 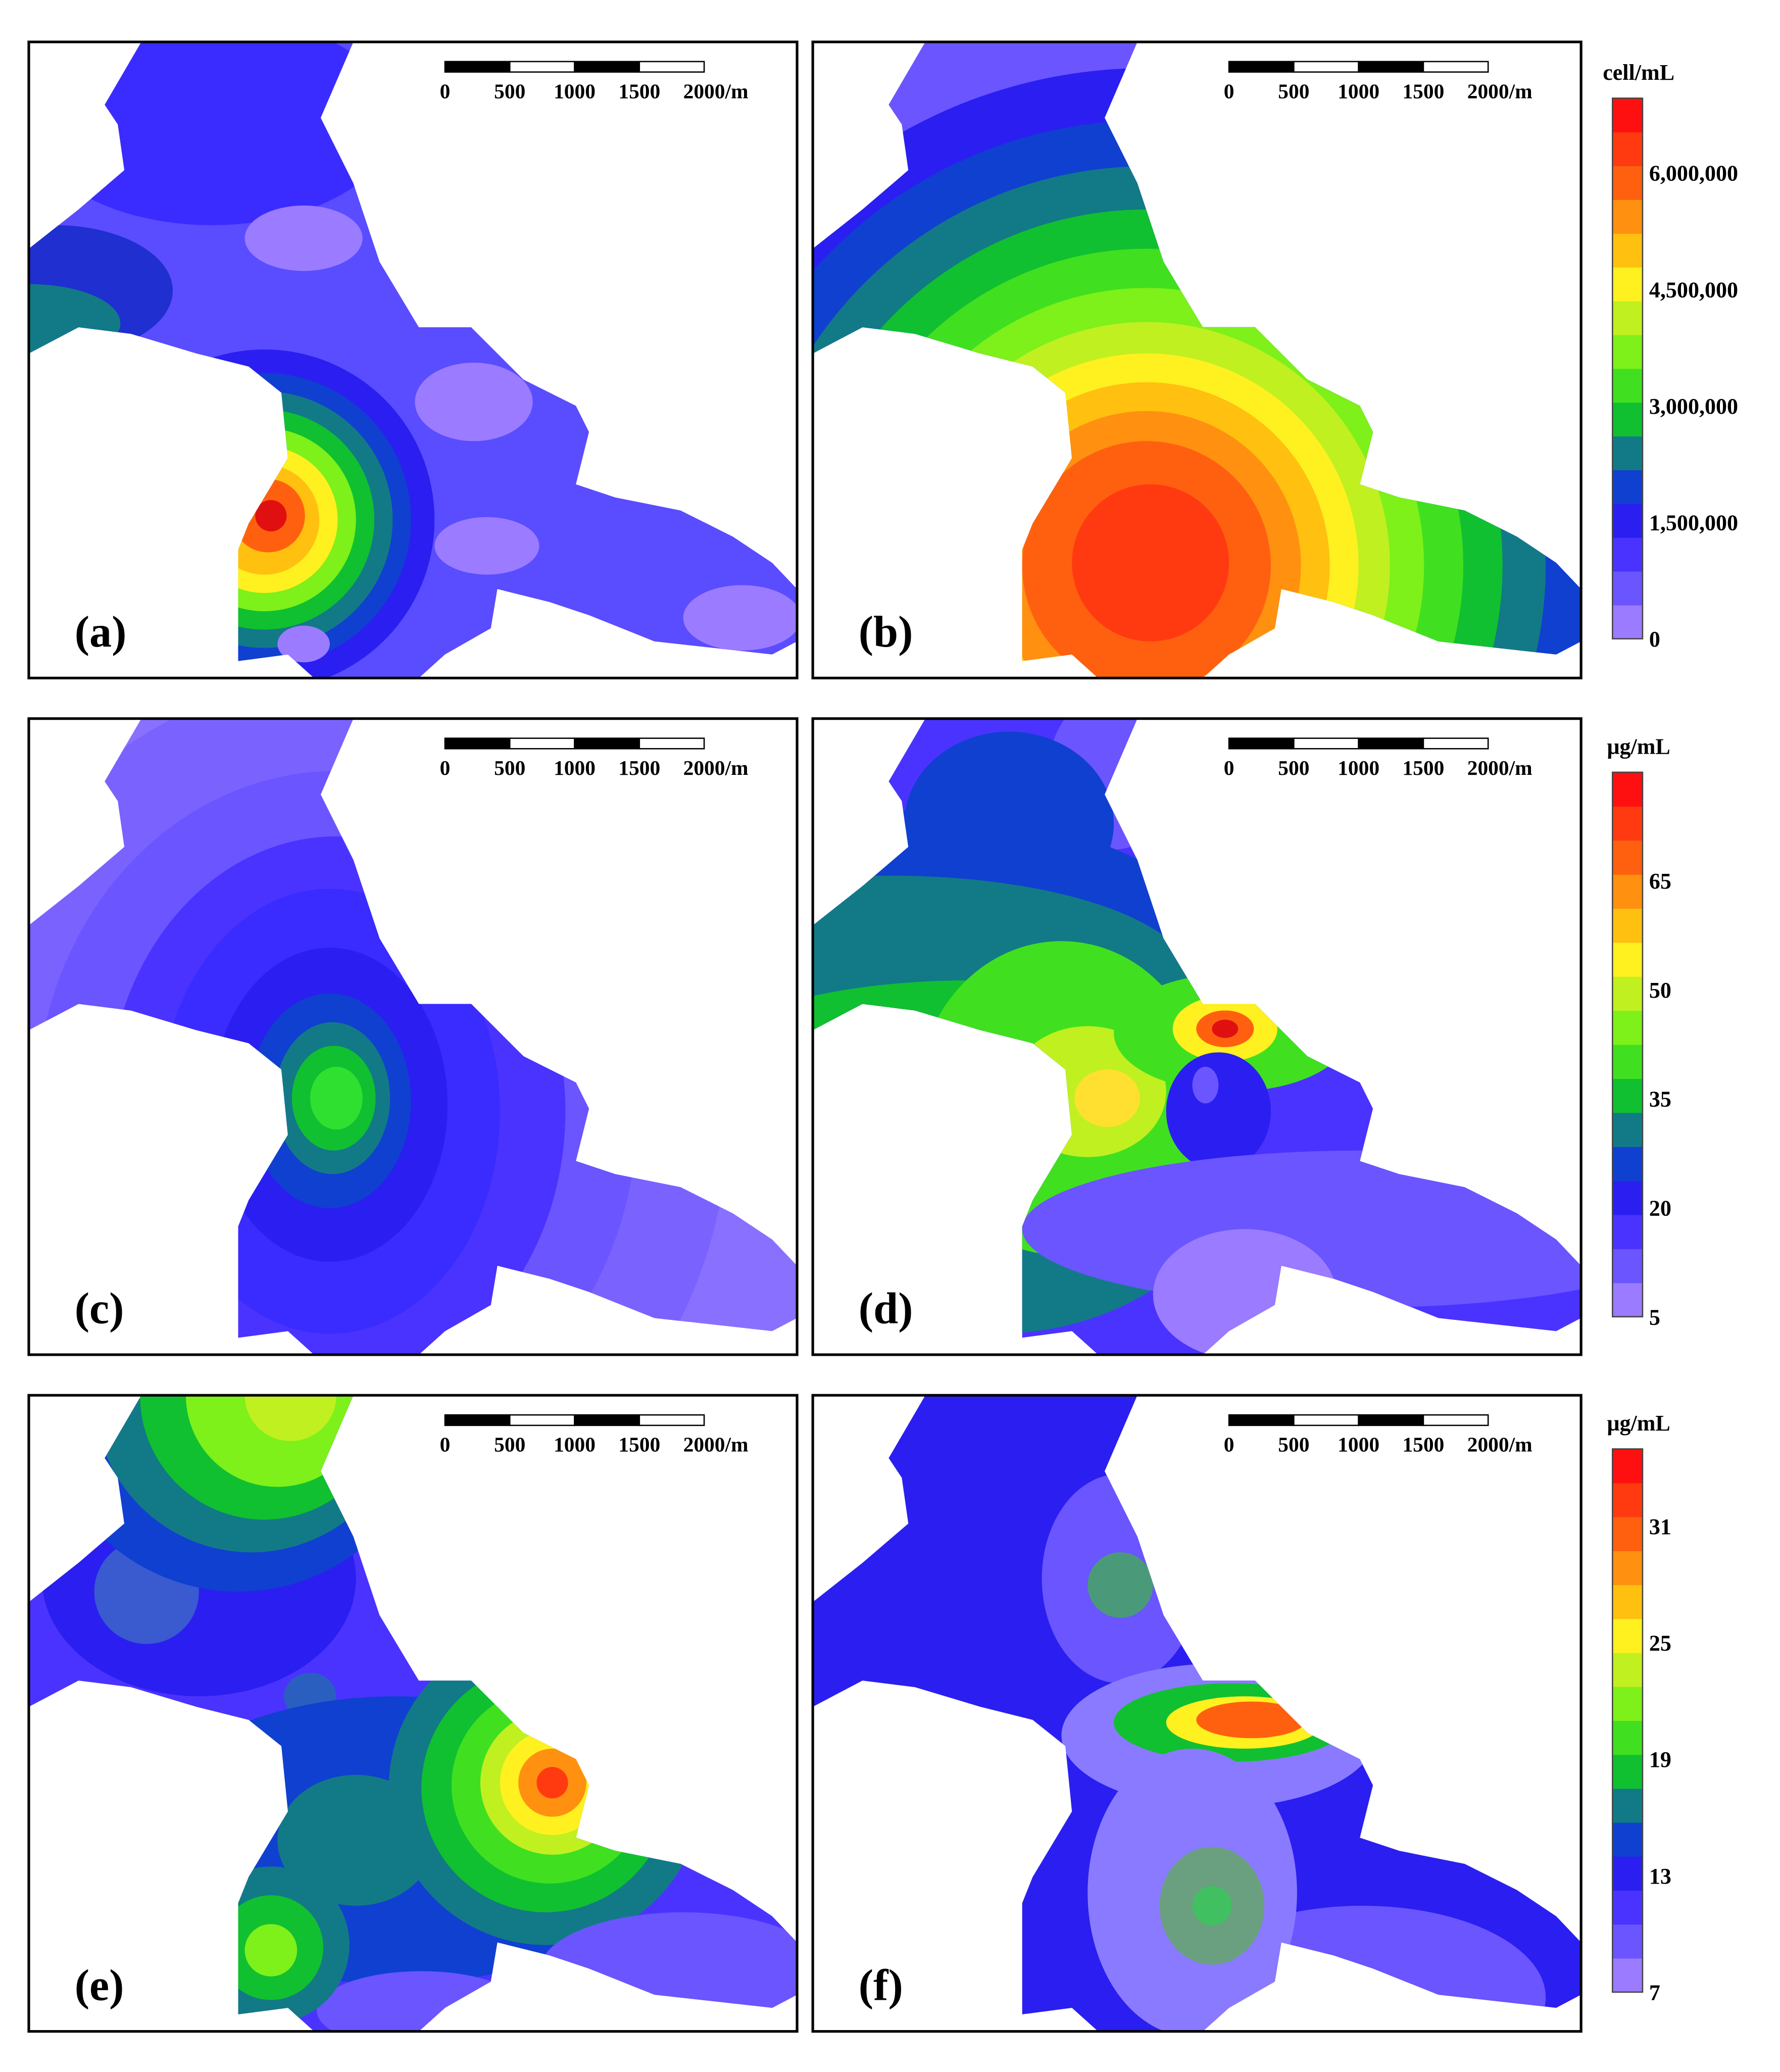 What do you see at coordinates (1660, 1876) in the screenshot?
I see `colorbar-tick-label: 13` at bounding box center [1660, 1876].